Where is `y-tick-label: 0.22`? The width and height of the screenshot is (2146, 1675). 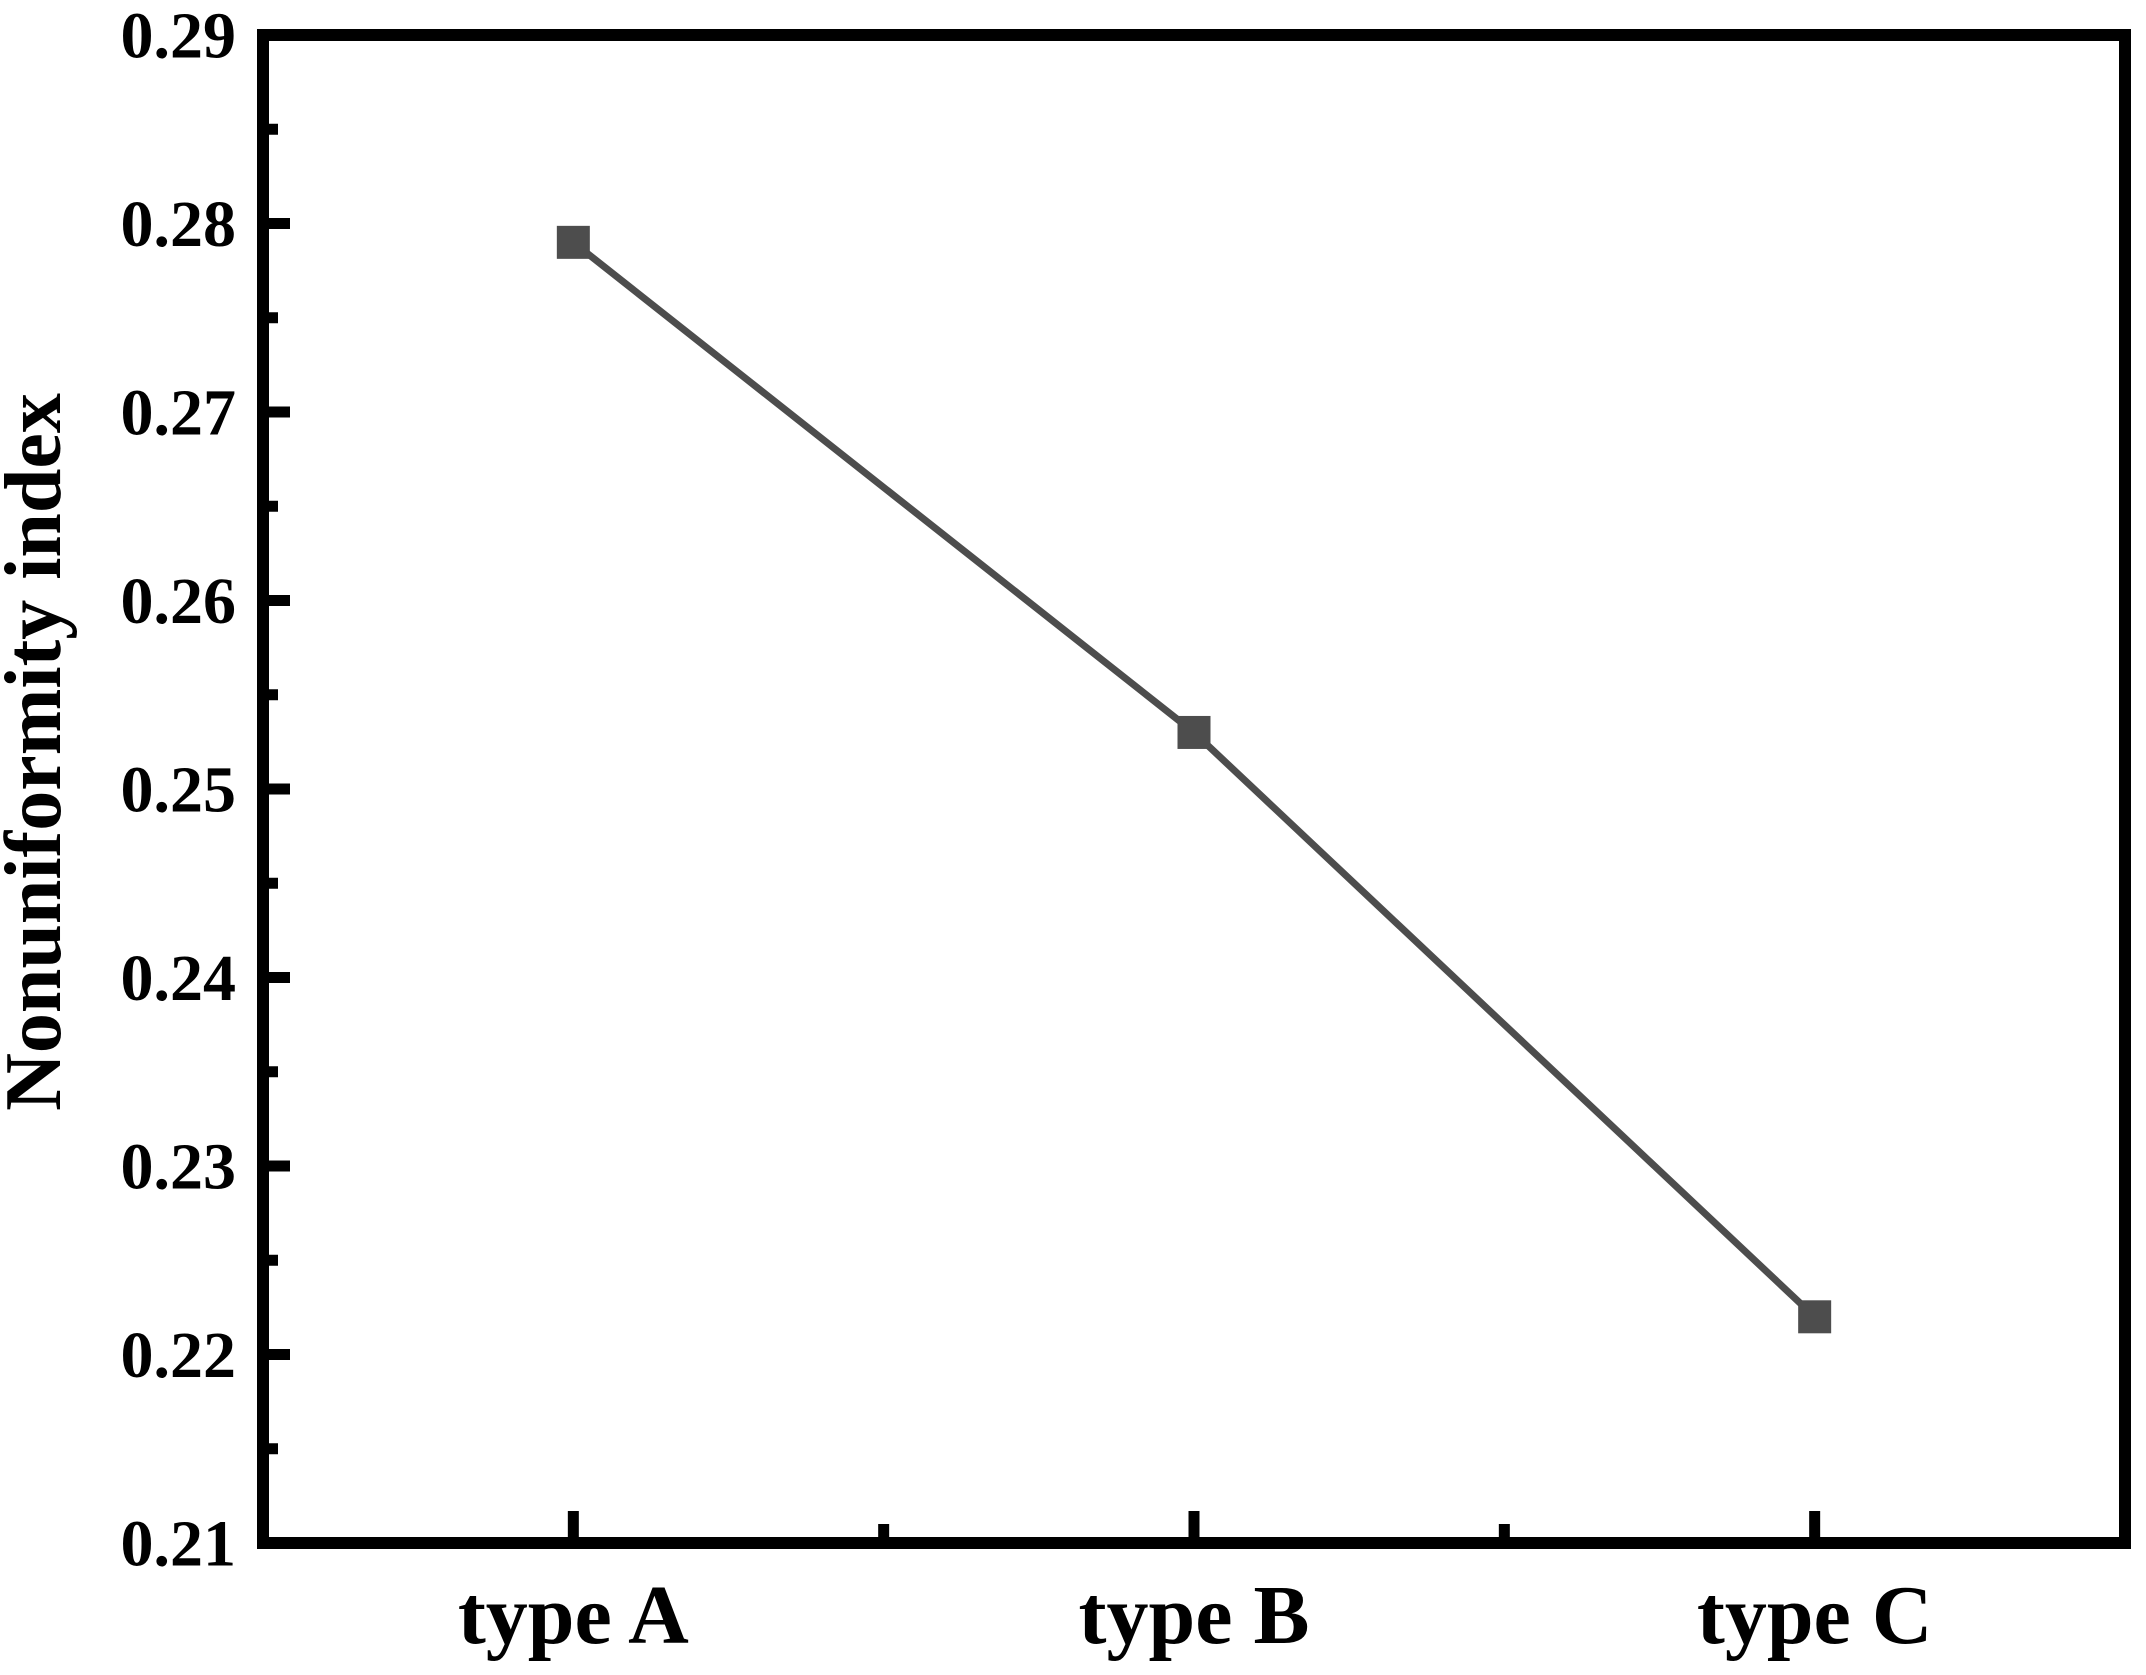
y-tick-label: 0.22 is located at coordinates (179, 1355).